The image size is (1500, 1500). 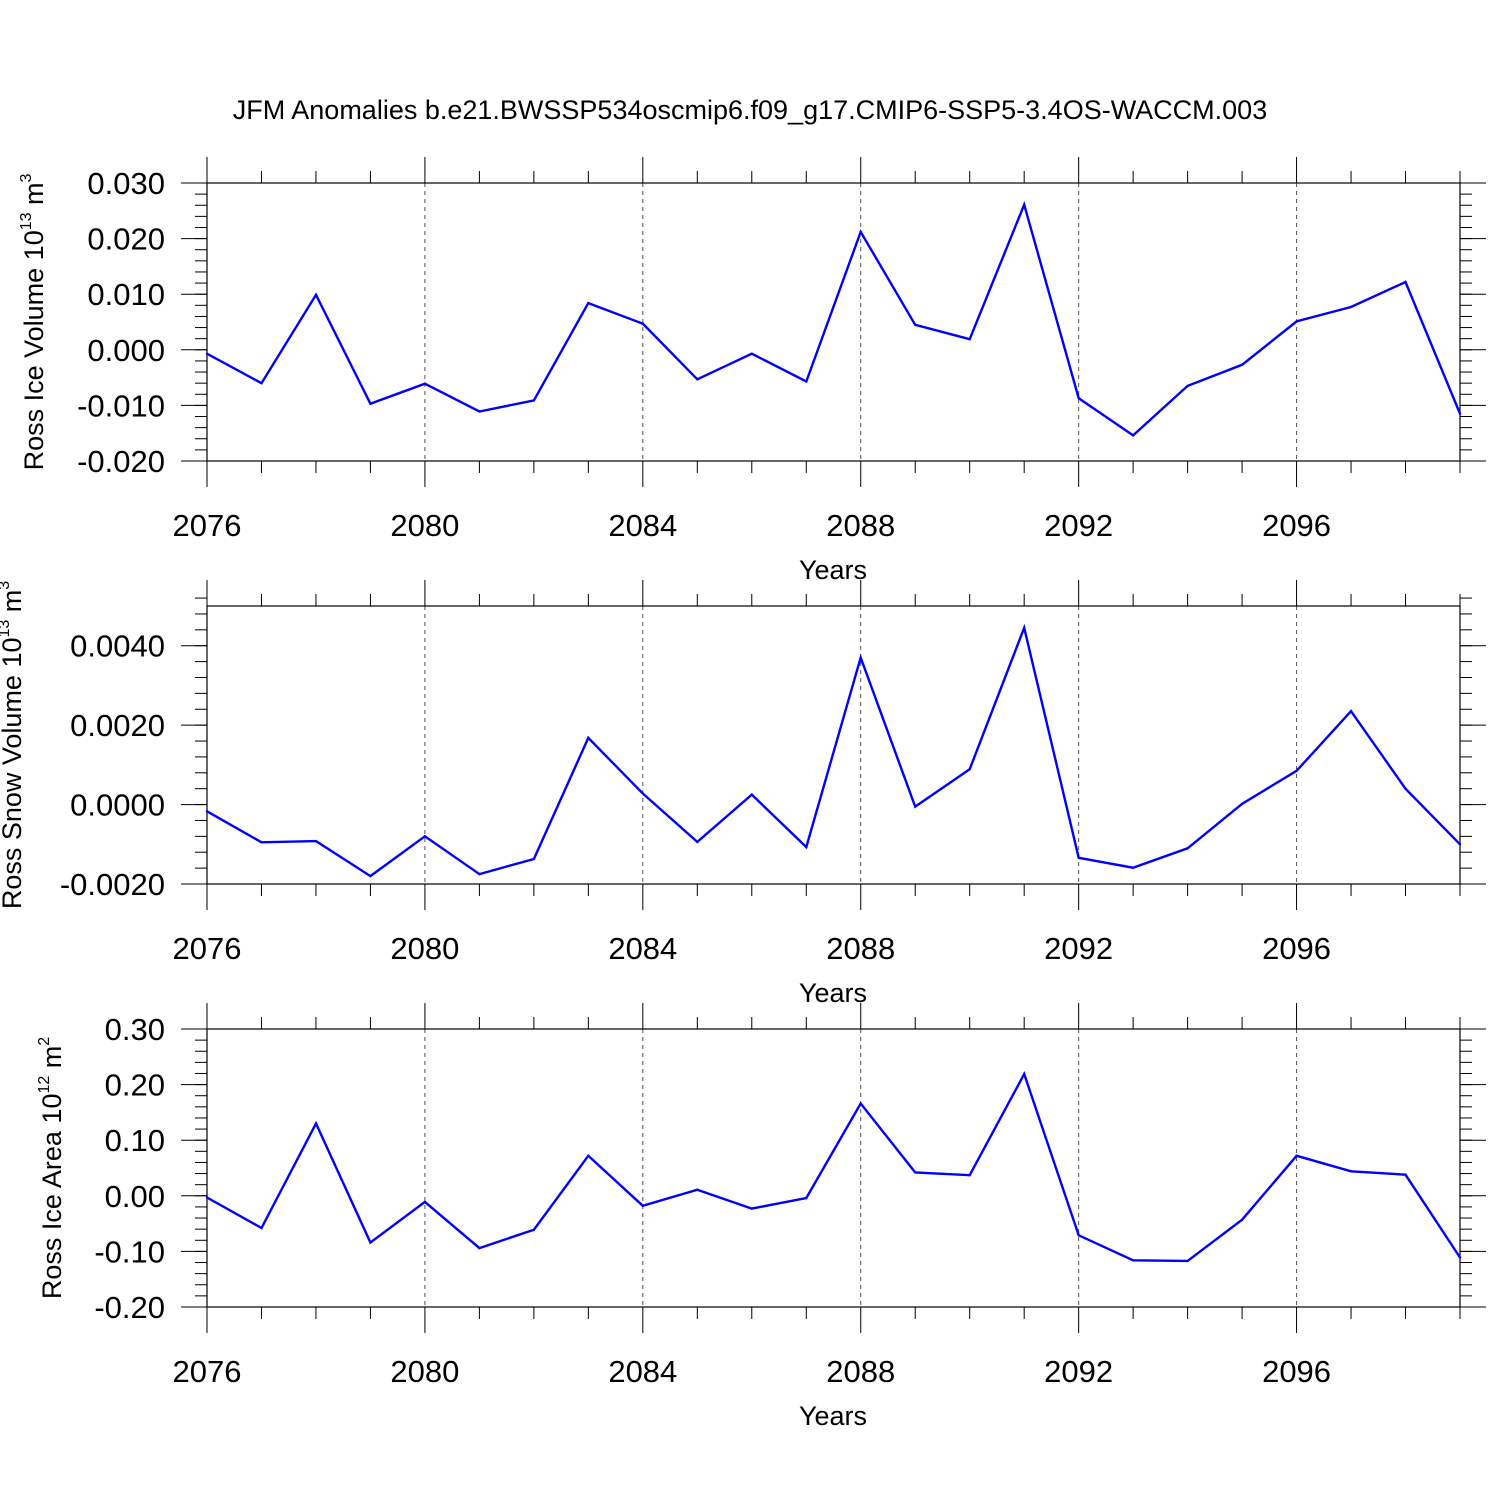 I want to click on ice-volume-x-axis-title: Years, so click(x=833, y=570).